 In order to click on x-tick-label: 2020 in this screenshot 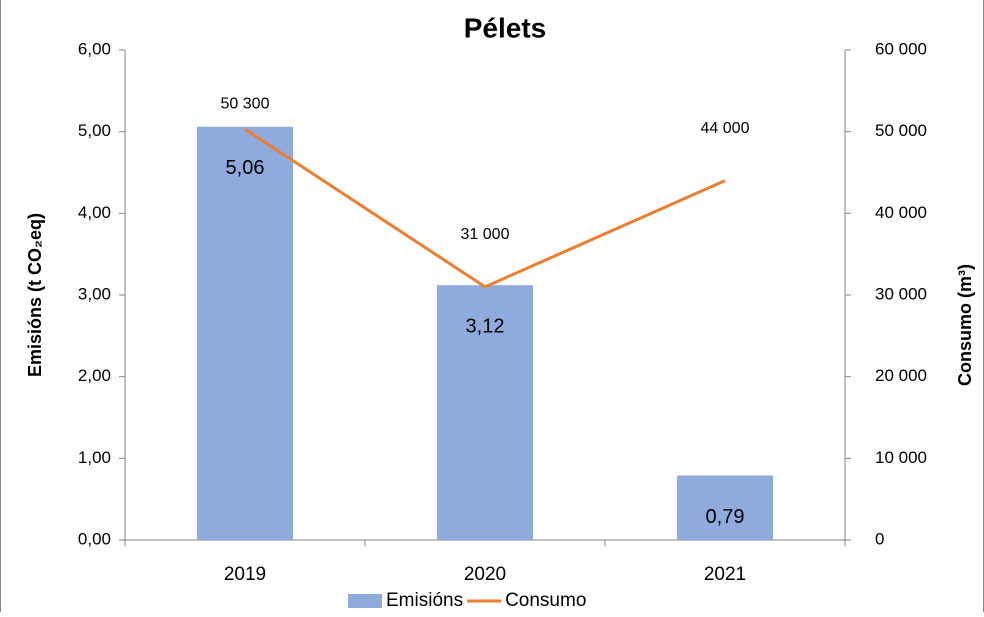, I will do `click(485, 574)`.